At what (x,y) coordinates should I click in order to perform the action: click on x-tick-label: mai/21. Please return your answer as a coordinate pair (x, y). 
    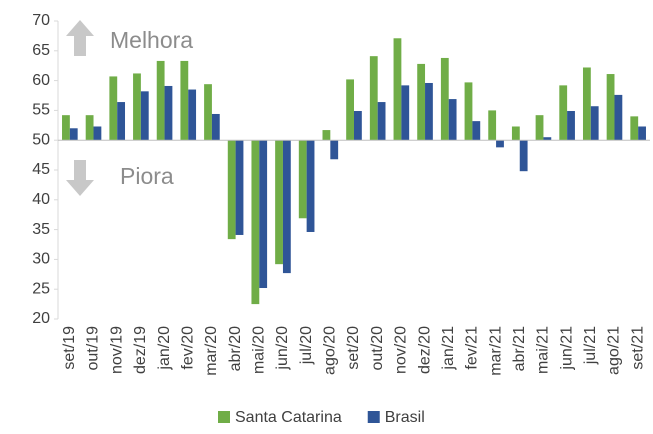
    Looking at the image, I should click on (543, 350).